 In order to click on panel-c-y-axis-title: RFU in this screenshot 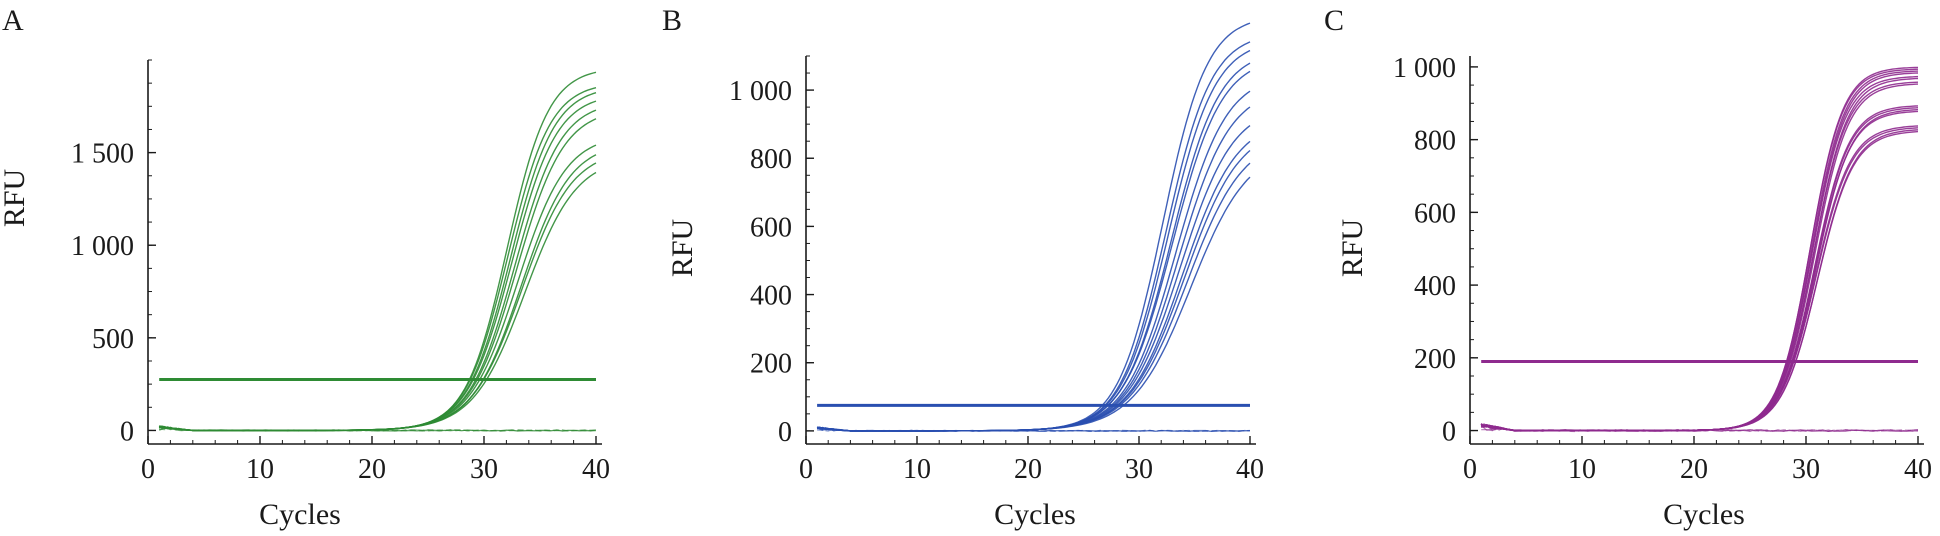, I will do `click(1352, 247)`.